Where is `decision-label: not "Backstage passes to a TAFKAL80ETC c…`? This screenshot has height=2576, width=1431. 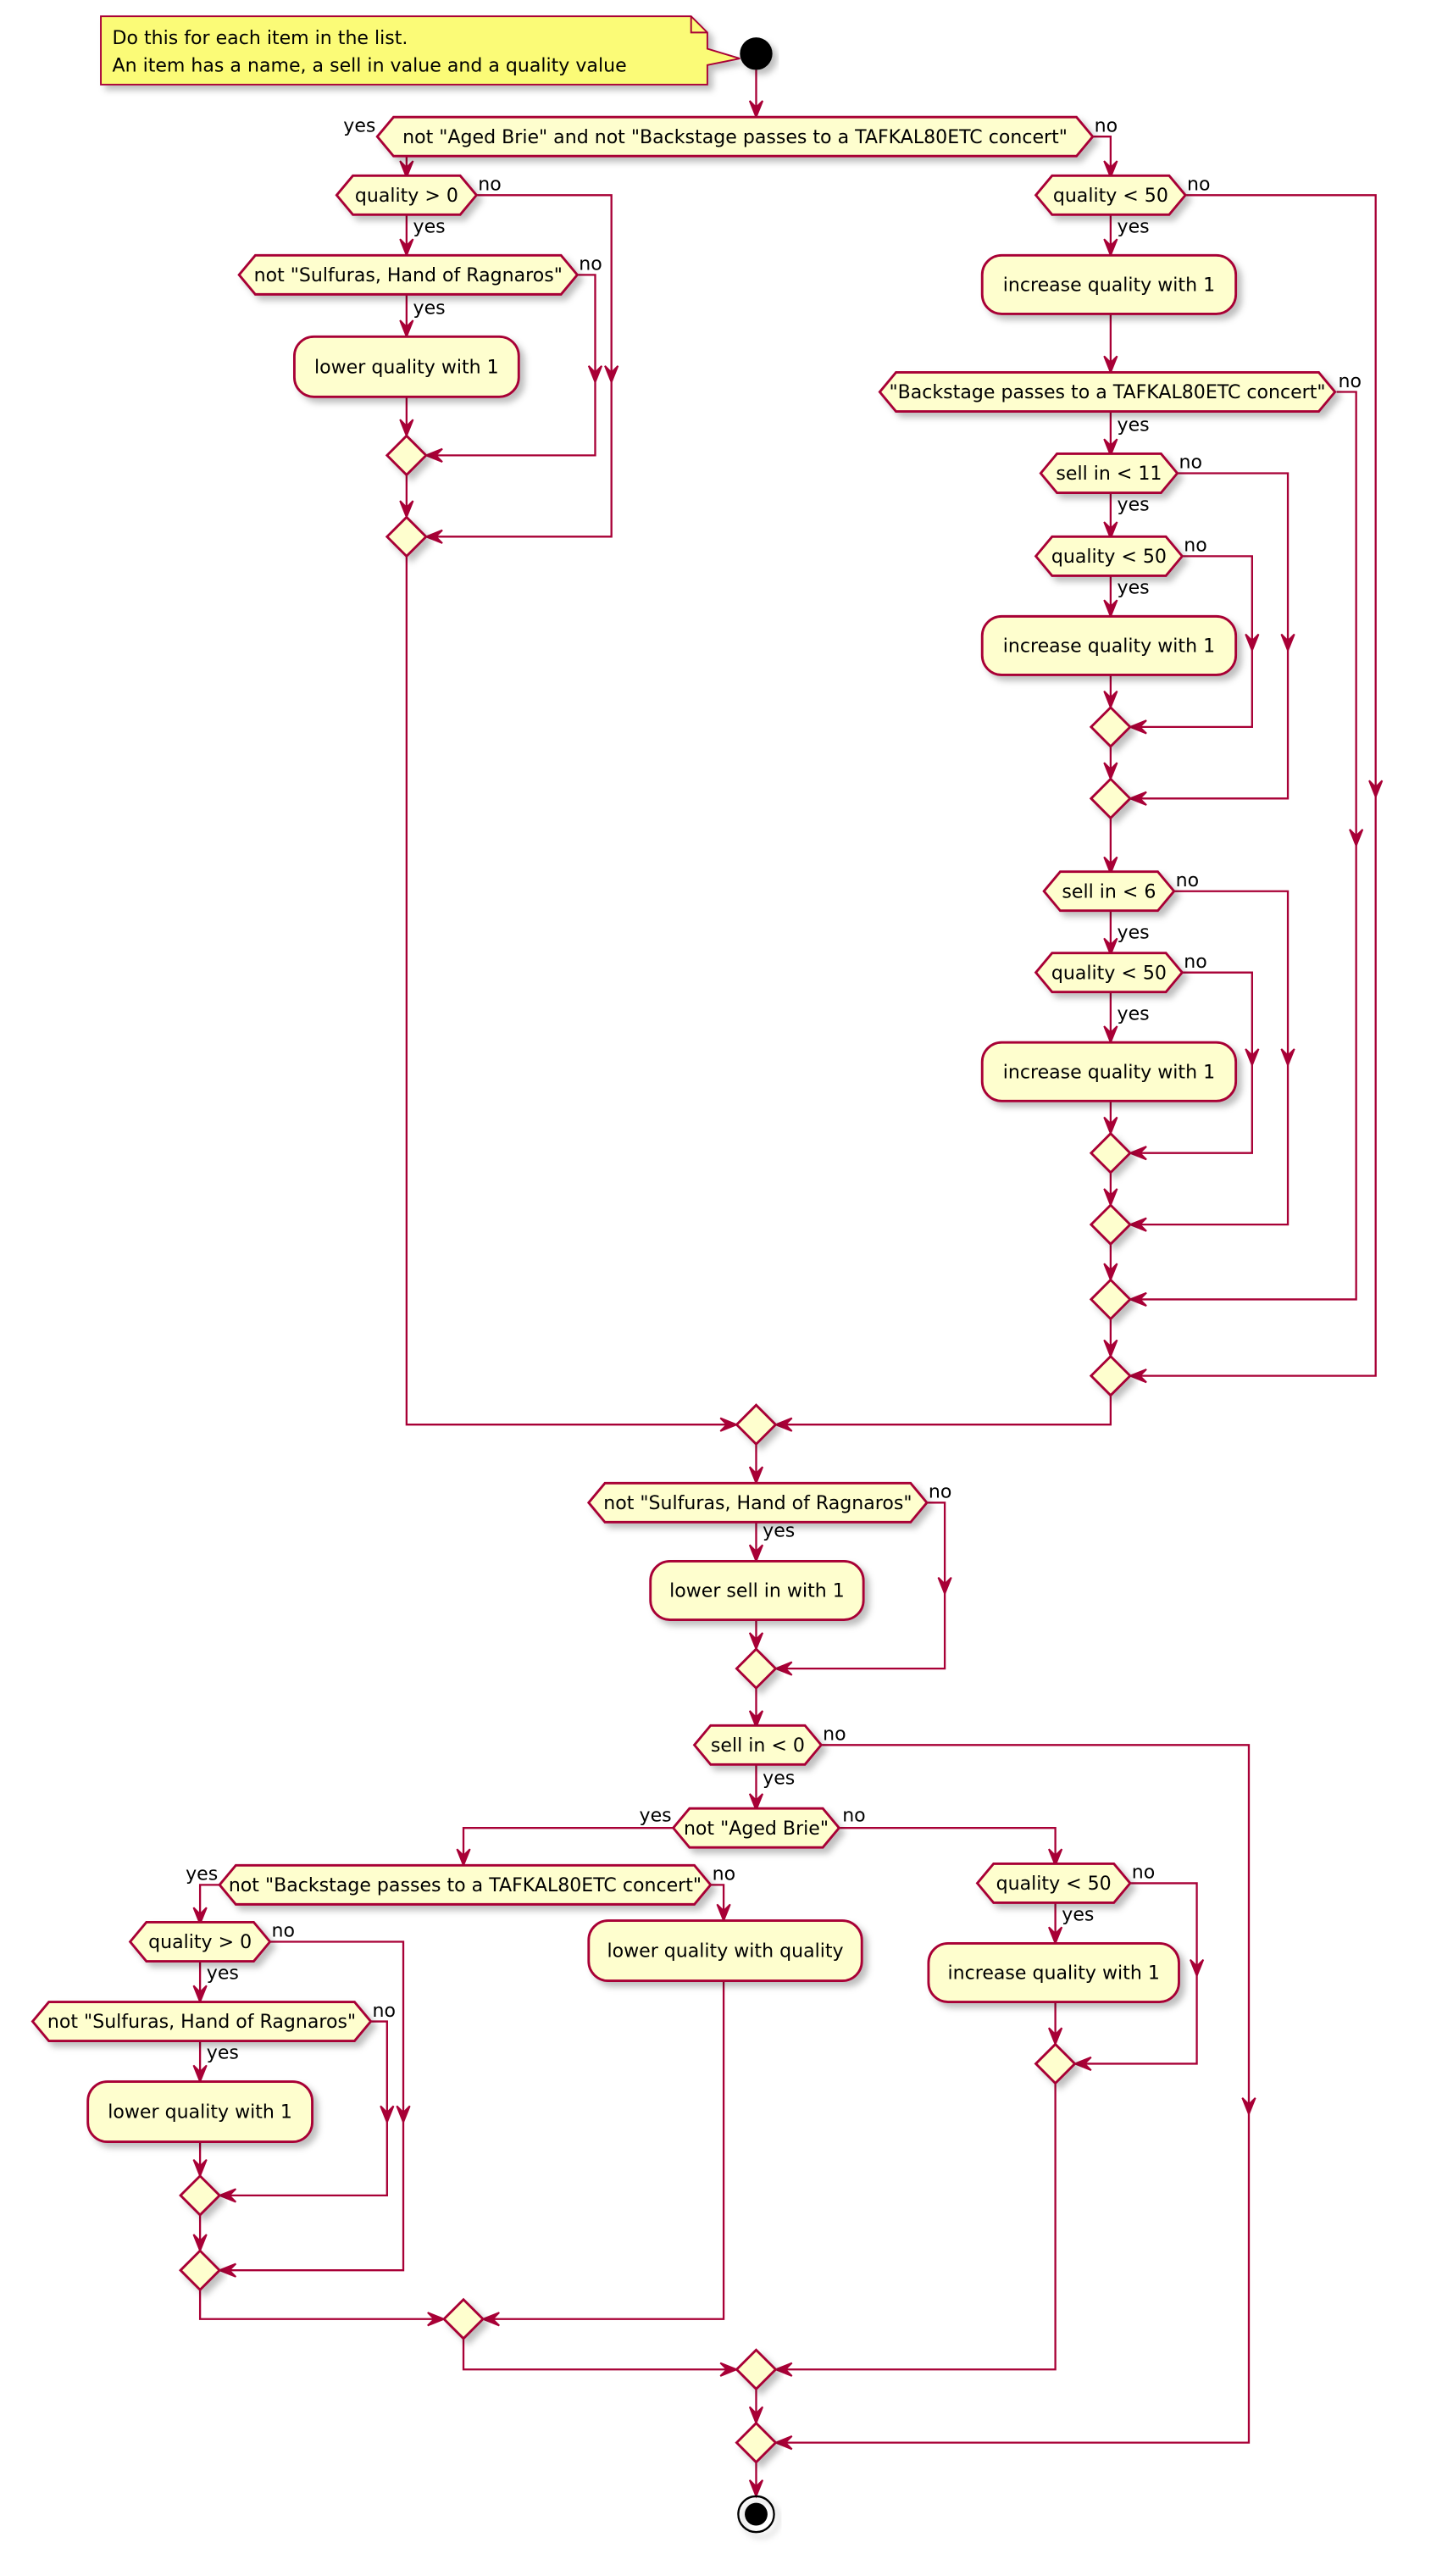
decision-label: not "Backstage passes to a TAFKAL80ETC c… is located at coordinates (466, 1885).